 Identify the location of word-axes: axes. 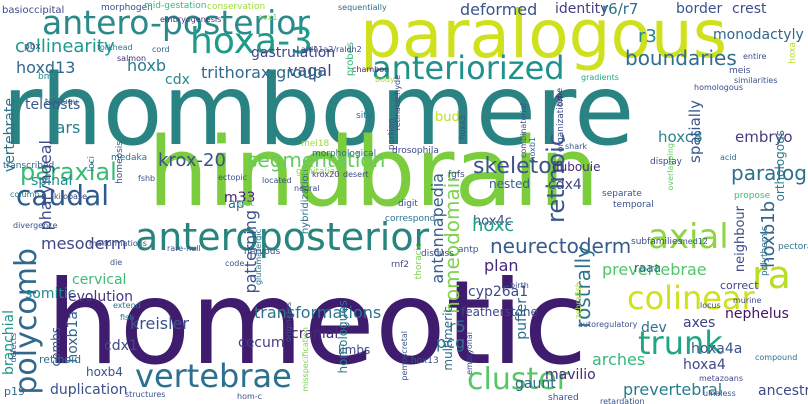
(699, 323).